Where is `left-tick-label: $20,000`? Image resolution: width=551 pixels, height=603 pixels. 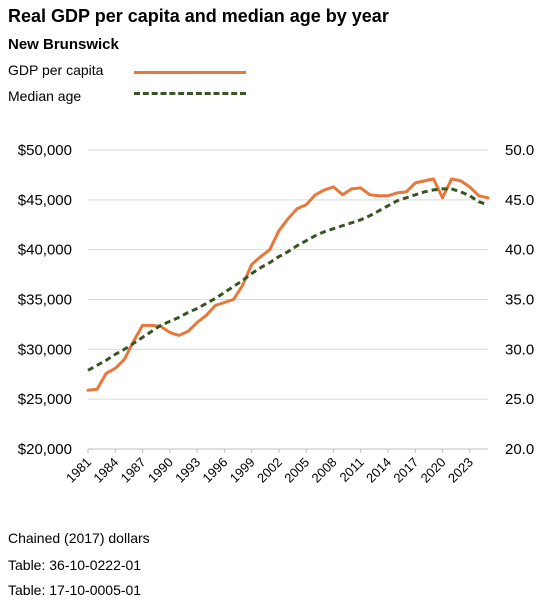
left-tick-label: $20,000 is located at coordinates (45, 449).